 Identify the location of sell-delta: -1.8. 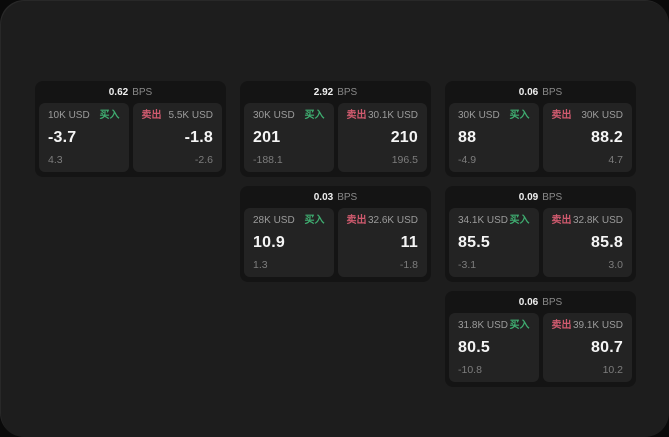
(408, 265).